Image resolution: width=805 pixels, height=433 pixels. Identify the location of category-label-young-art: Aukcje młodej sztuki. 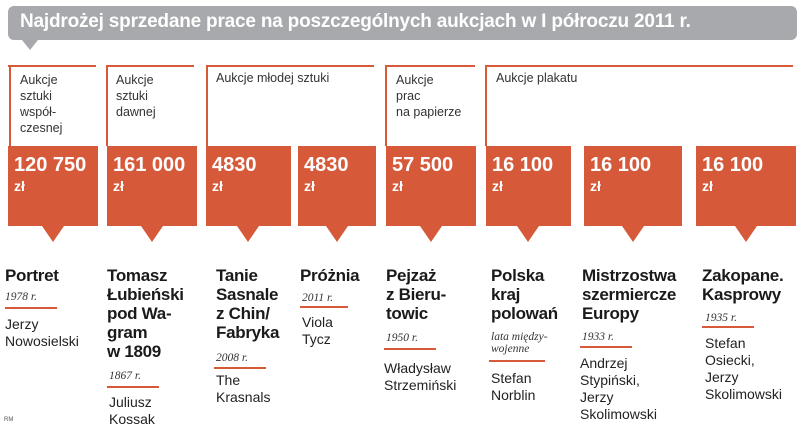
(273, 78).